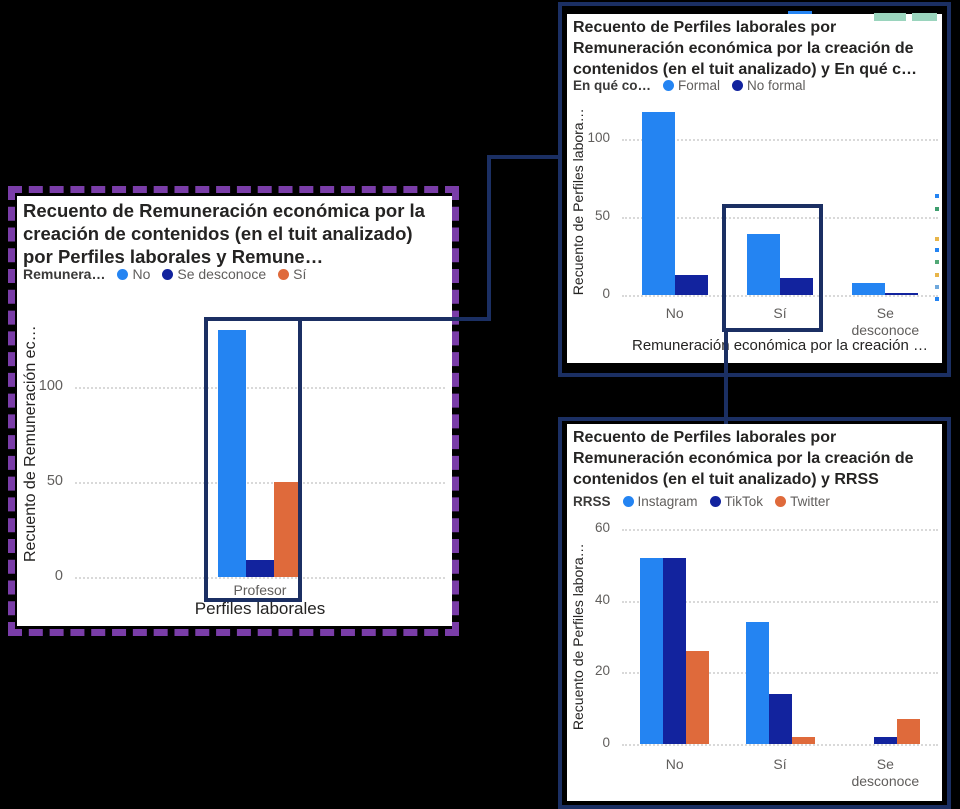 The height and width of the screenshot is (809, 960). I want to click on legend-items: No Se desconoce Sí, so click(211, 274).